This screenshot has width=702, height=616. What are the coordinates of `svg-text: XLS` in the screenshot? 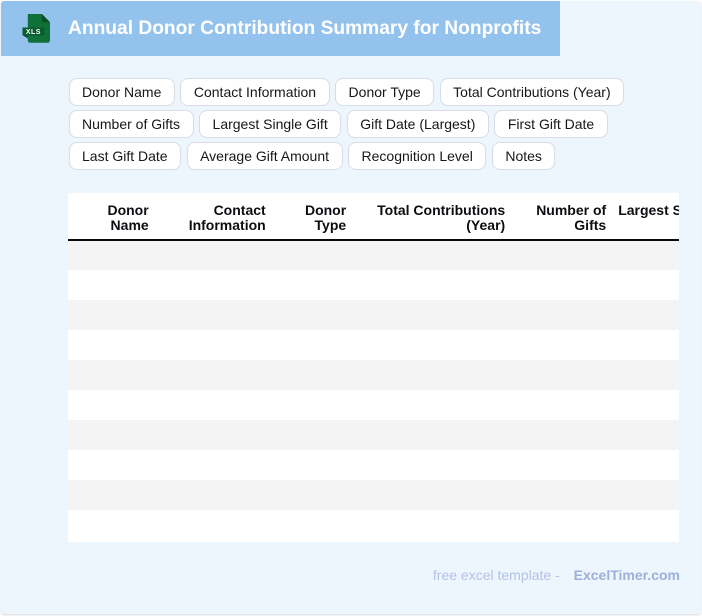 It's located at (33, 32).